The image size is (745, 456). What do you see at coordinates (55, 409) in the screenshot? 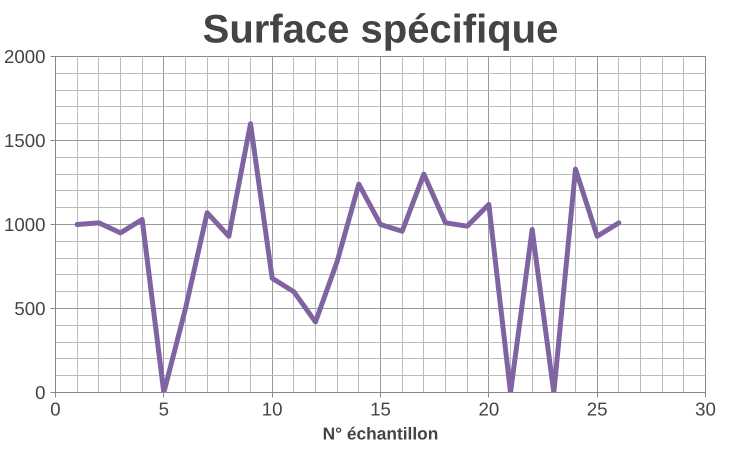
I see `x-tick-label: 0` at bounding box center [55, 409].